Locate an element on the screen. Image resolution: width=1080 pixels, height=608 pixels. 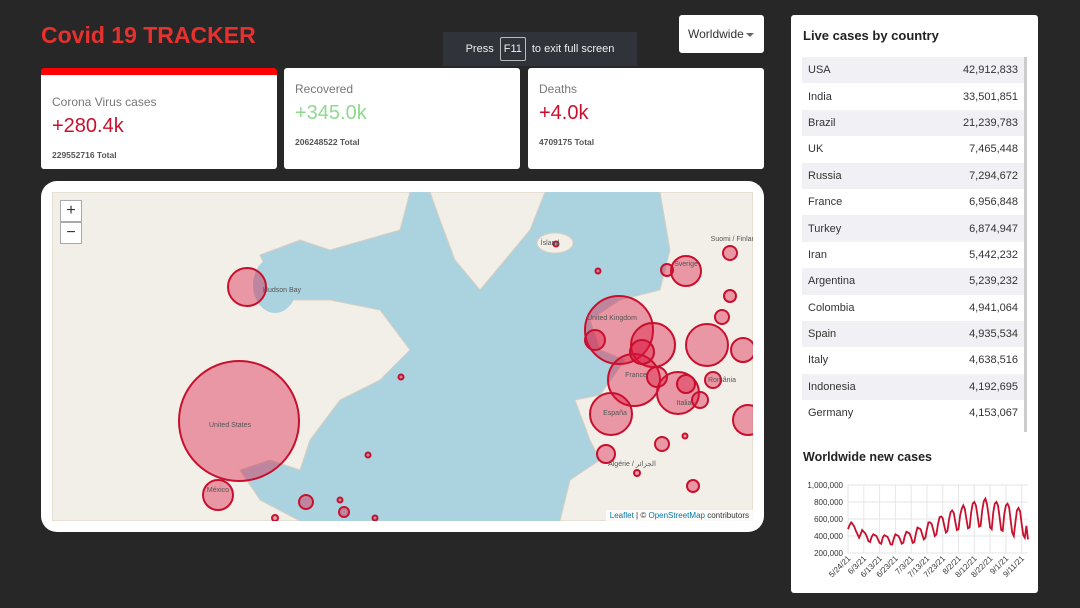
country-cases: 4,638,516 is located at coordinates (993, 360).